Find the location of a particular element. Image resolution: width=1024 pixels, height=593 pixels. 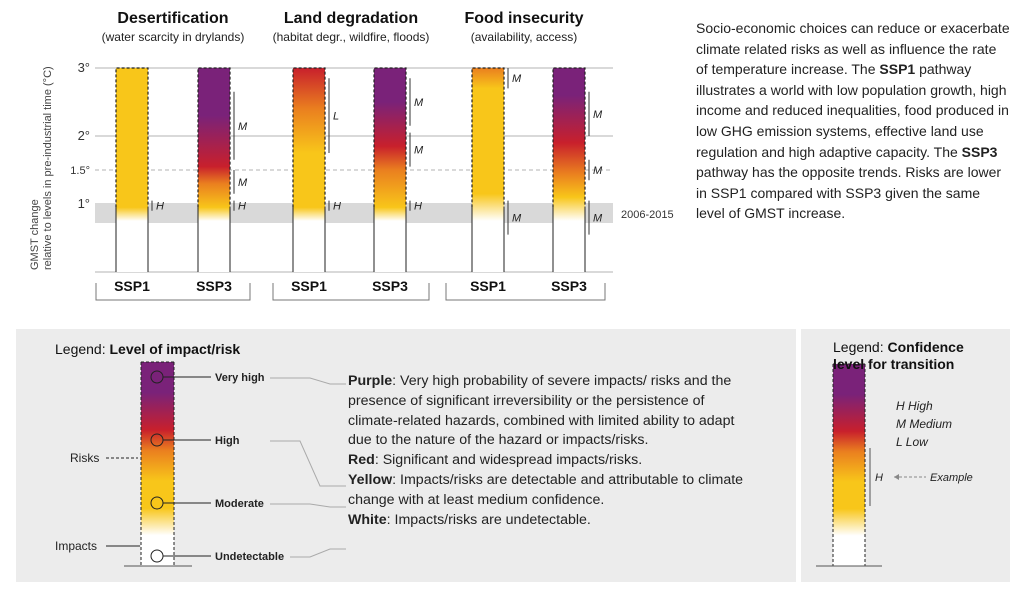

confidence-gradient-bar is located at coordinates (849, 465).